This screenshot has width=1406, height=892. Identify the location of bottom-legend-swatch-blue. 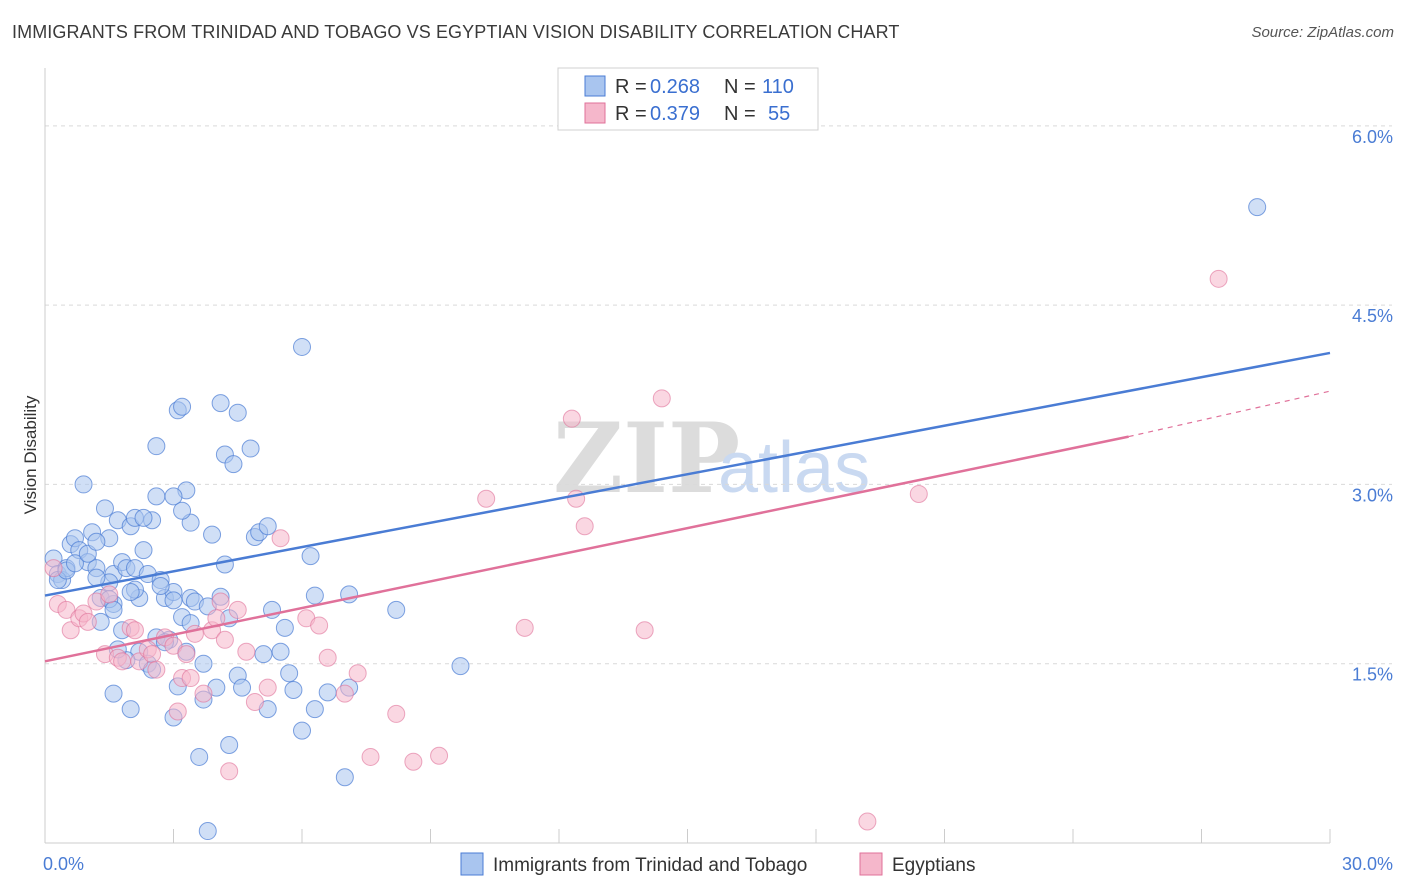
(472, 864).